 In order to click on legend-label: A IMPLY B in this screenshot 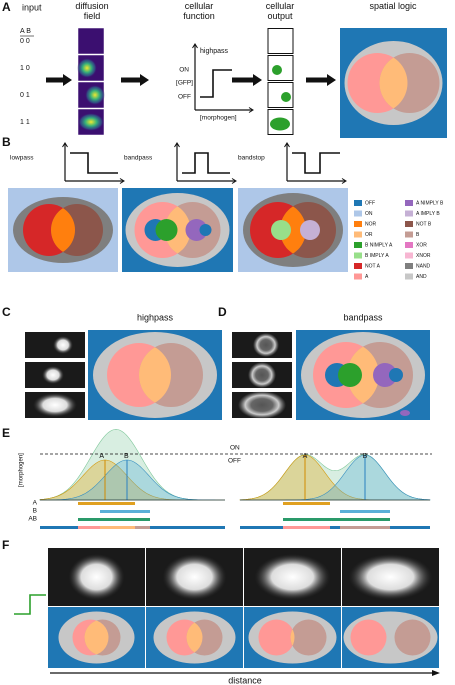, I will do `click(428, 214)`.